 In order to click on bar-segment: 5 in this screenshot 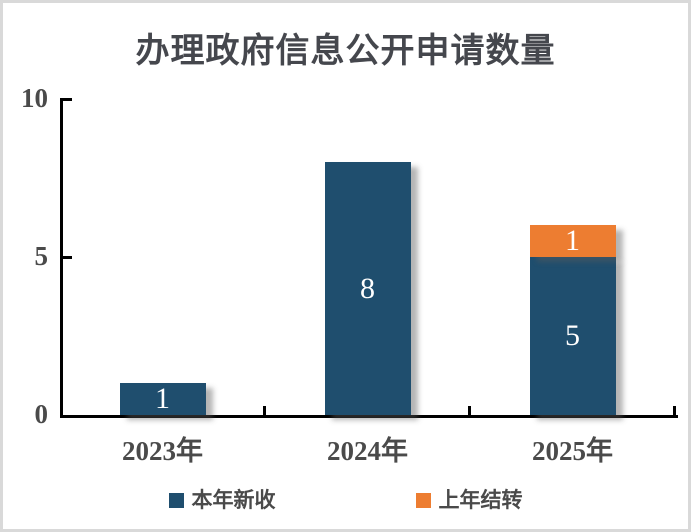, I will do `click(572, 336)`.